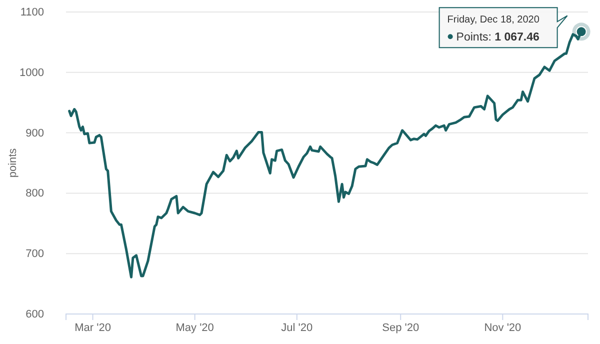 This screenshot has width=600, height=344. Describe the element at coordinates (493, 20) in the screenshot. I see `annotation: Friday, Dec 18, 2020` at that location.